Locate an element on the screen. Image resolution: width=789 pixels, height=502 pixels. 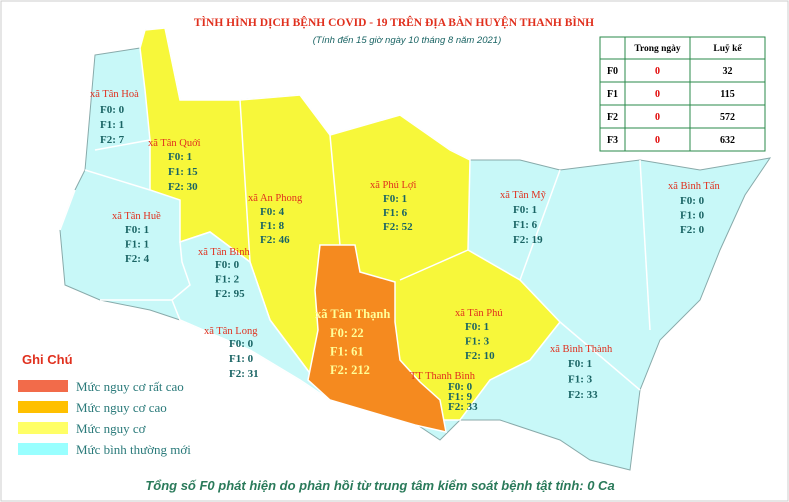
region-stat: F2: 52 is located at coordinates (398, 227).